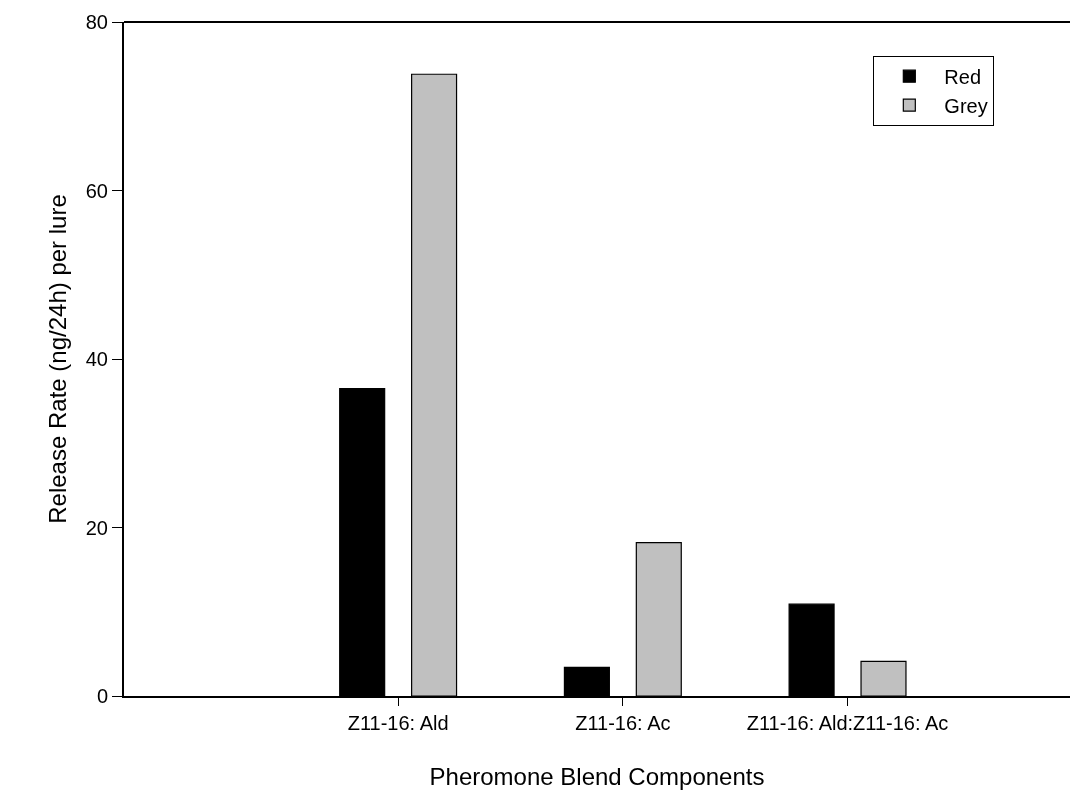  Describe the element at coordinates (963, 77) in the screenshot. I see `legend-label: Red` at that location.